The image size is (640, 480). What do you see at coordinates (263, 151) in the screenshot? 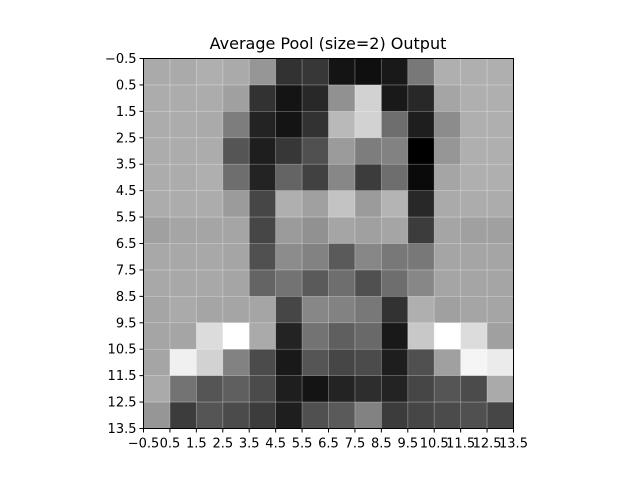
I see `heatmap-cell-r3-c4` at bounding box center [263, 151].